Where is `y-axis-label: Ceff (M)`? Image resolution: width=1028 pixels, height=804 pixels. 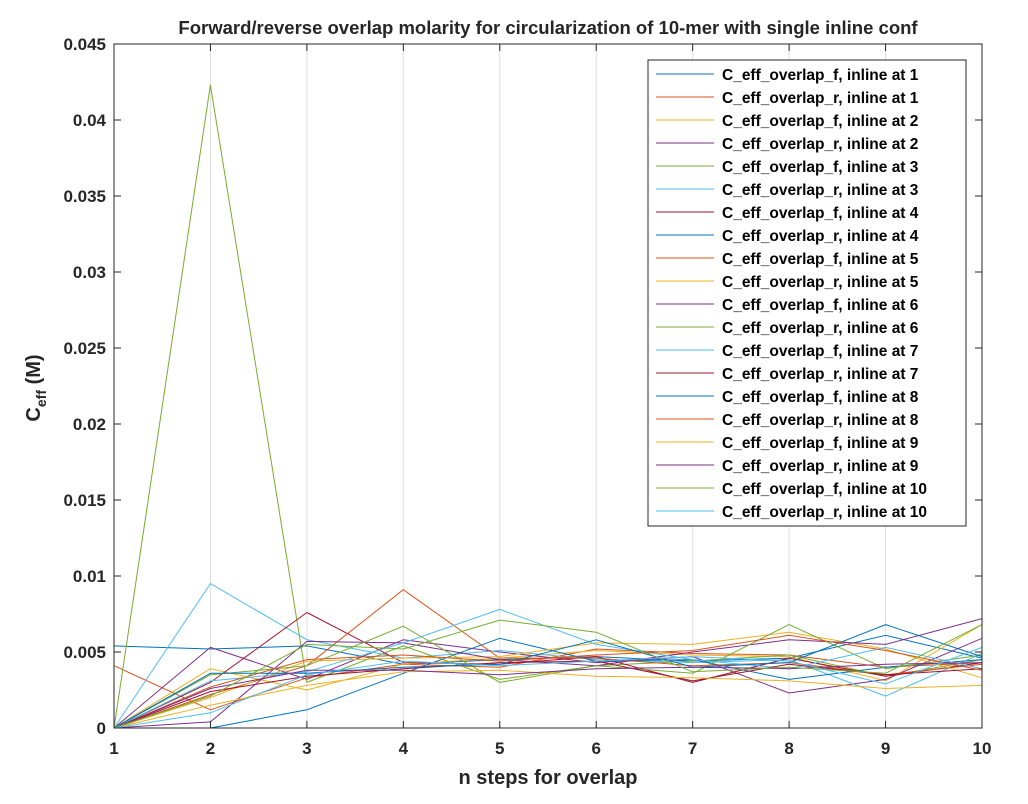 y-axis-label: Ceff (M) is located at coordinates (36, 387).